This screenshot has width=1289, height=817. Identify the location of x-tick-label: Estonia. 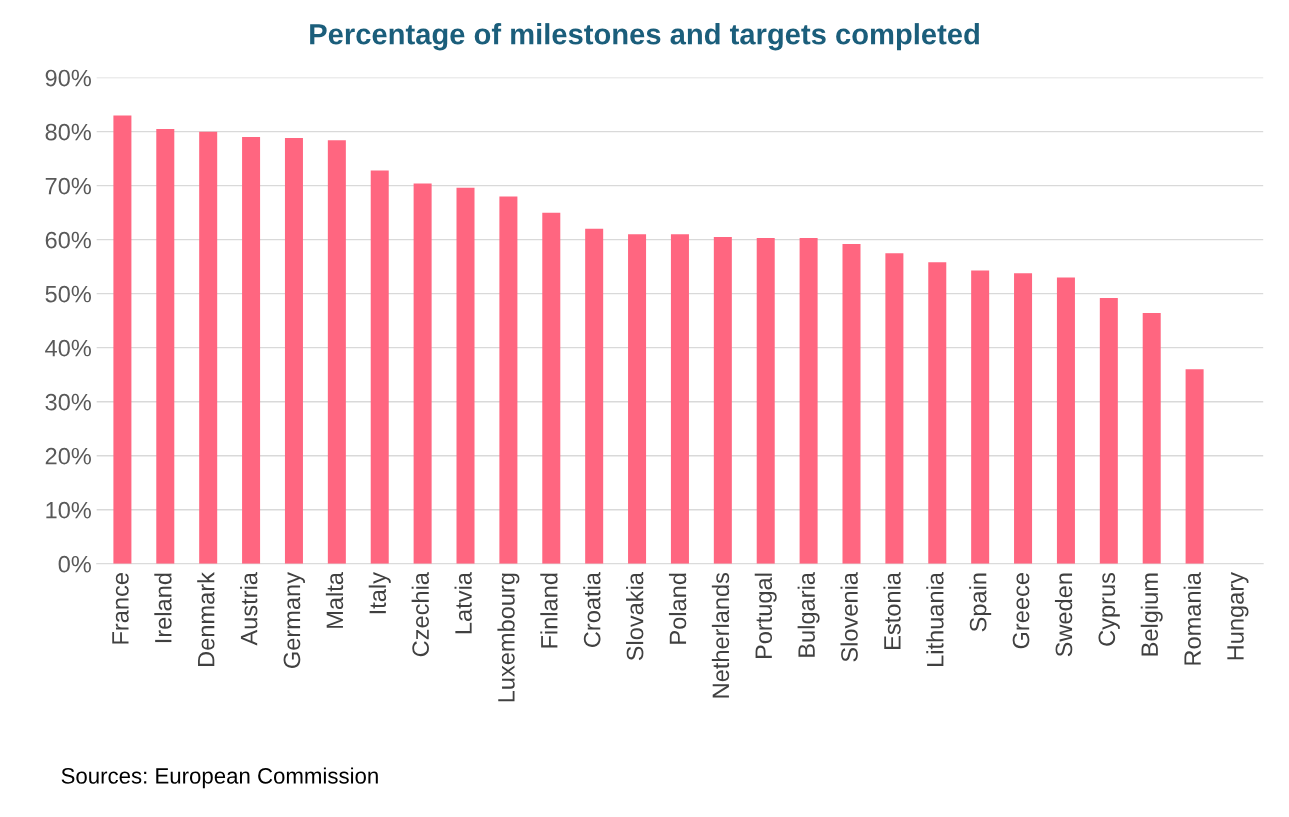
(892, 610).